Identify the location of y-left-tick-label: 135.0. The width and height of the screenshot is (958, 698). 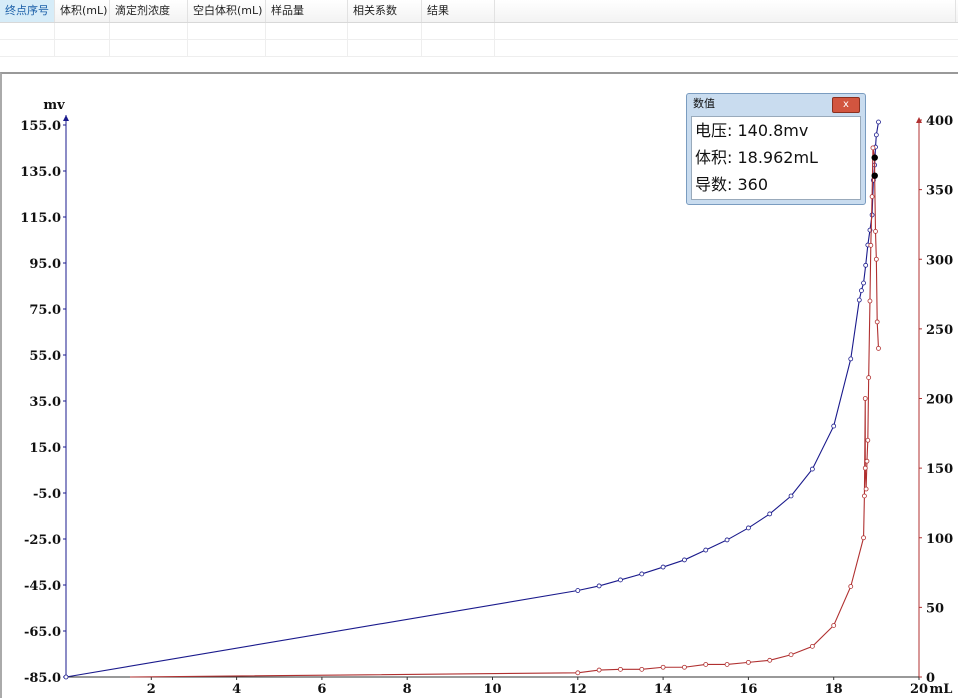
(40, 172).